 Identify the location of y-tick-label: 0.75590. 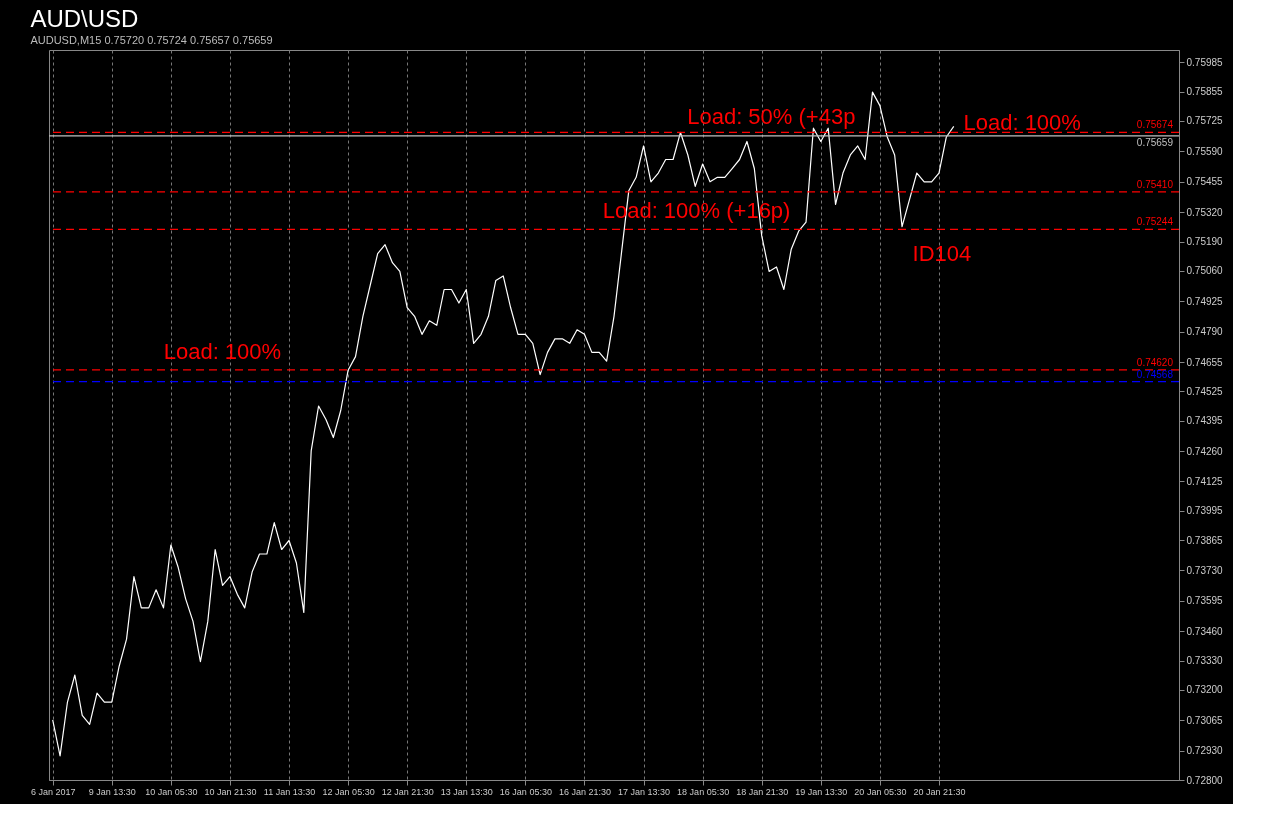
(1205, 151).